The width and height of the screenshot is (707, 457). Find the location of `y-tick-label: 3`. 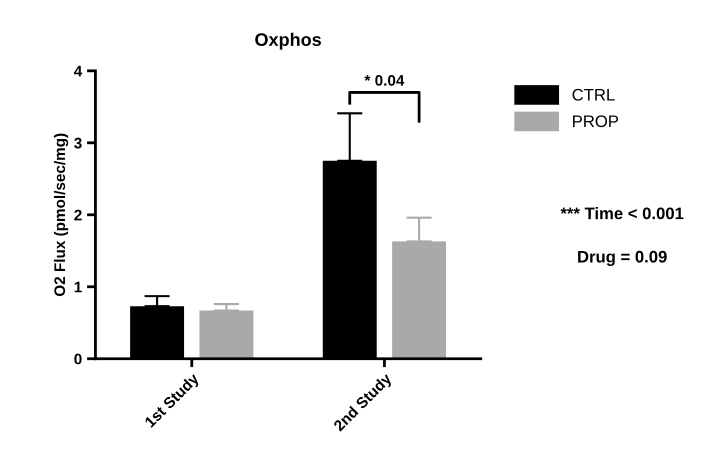

y-tick-label: 3 is located at coordinates (78, 143).